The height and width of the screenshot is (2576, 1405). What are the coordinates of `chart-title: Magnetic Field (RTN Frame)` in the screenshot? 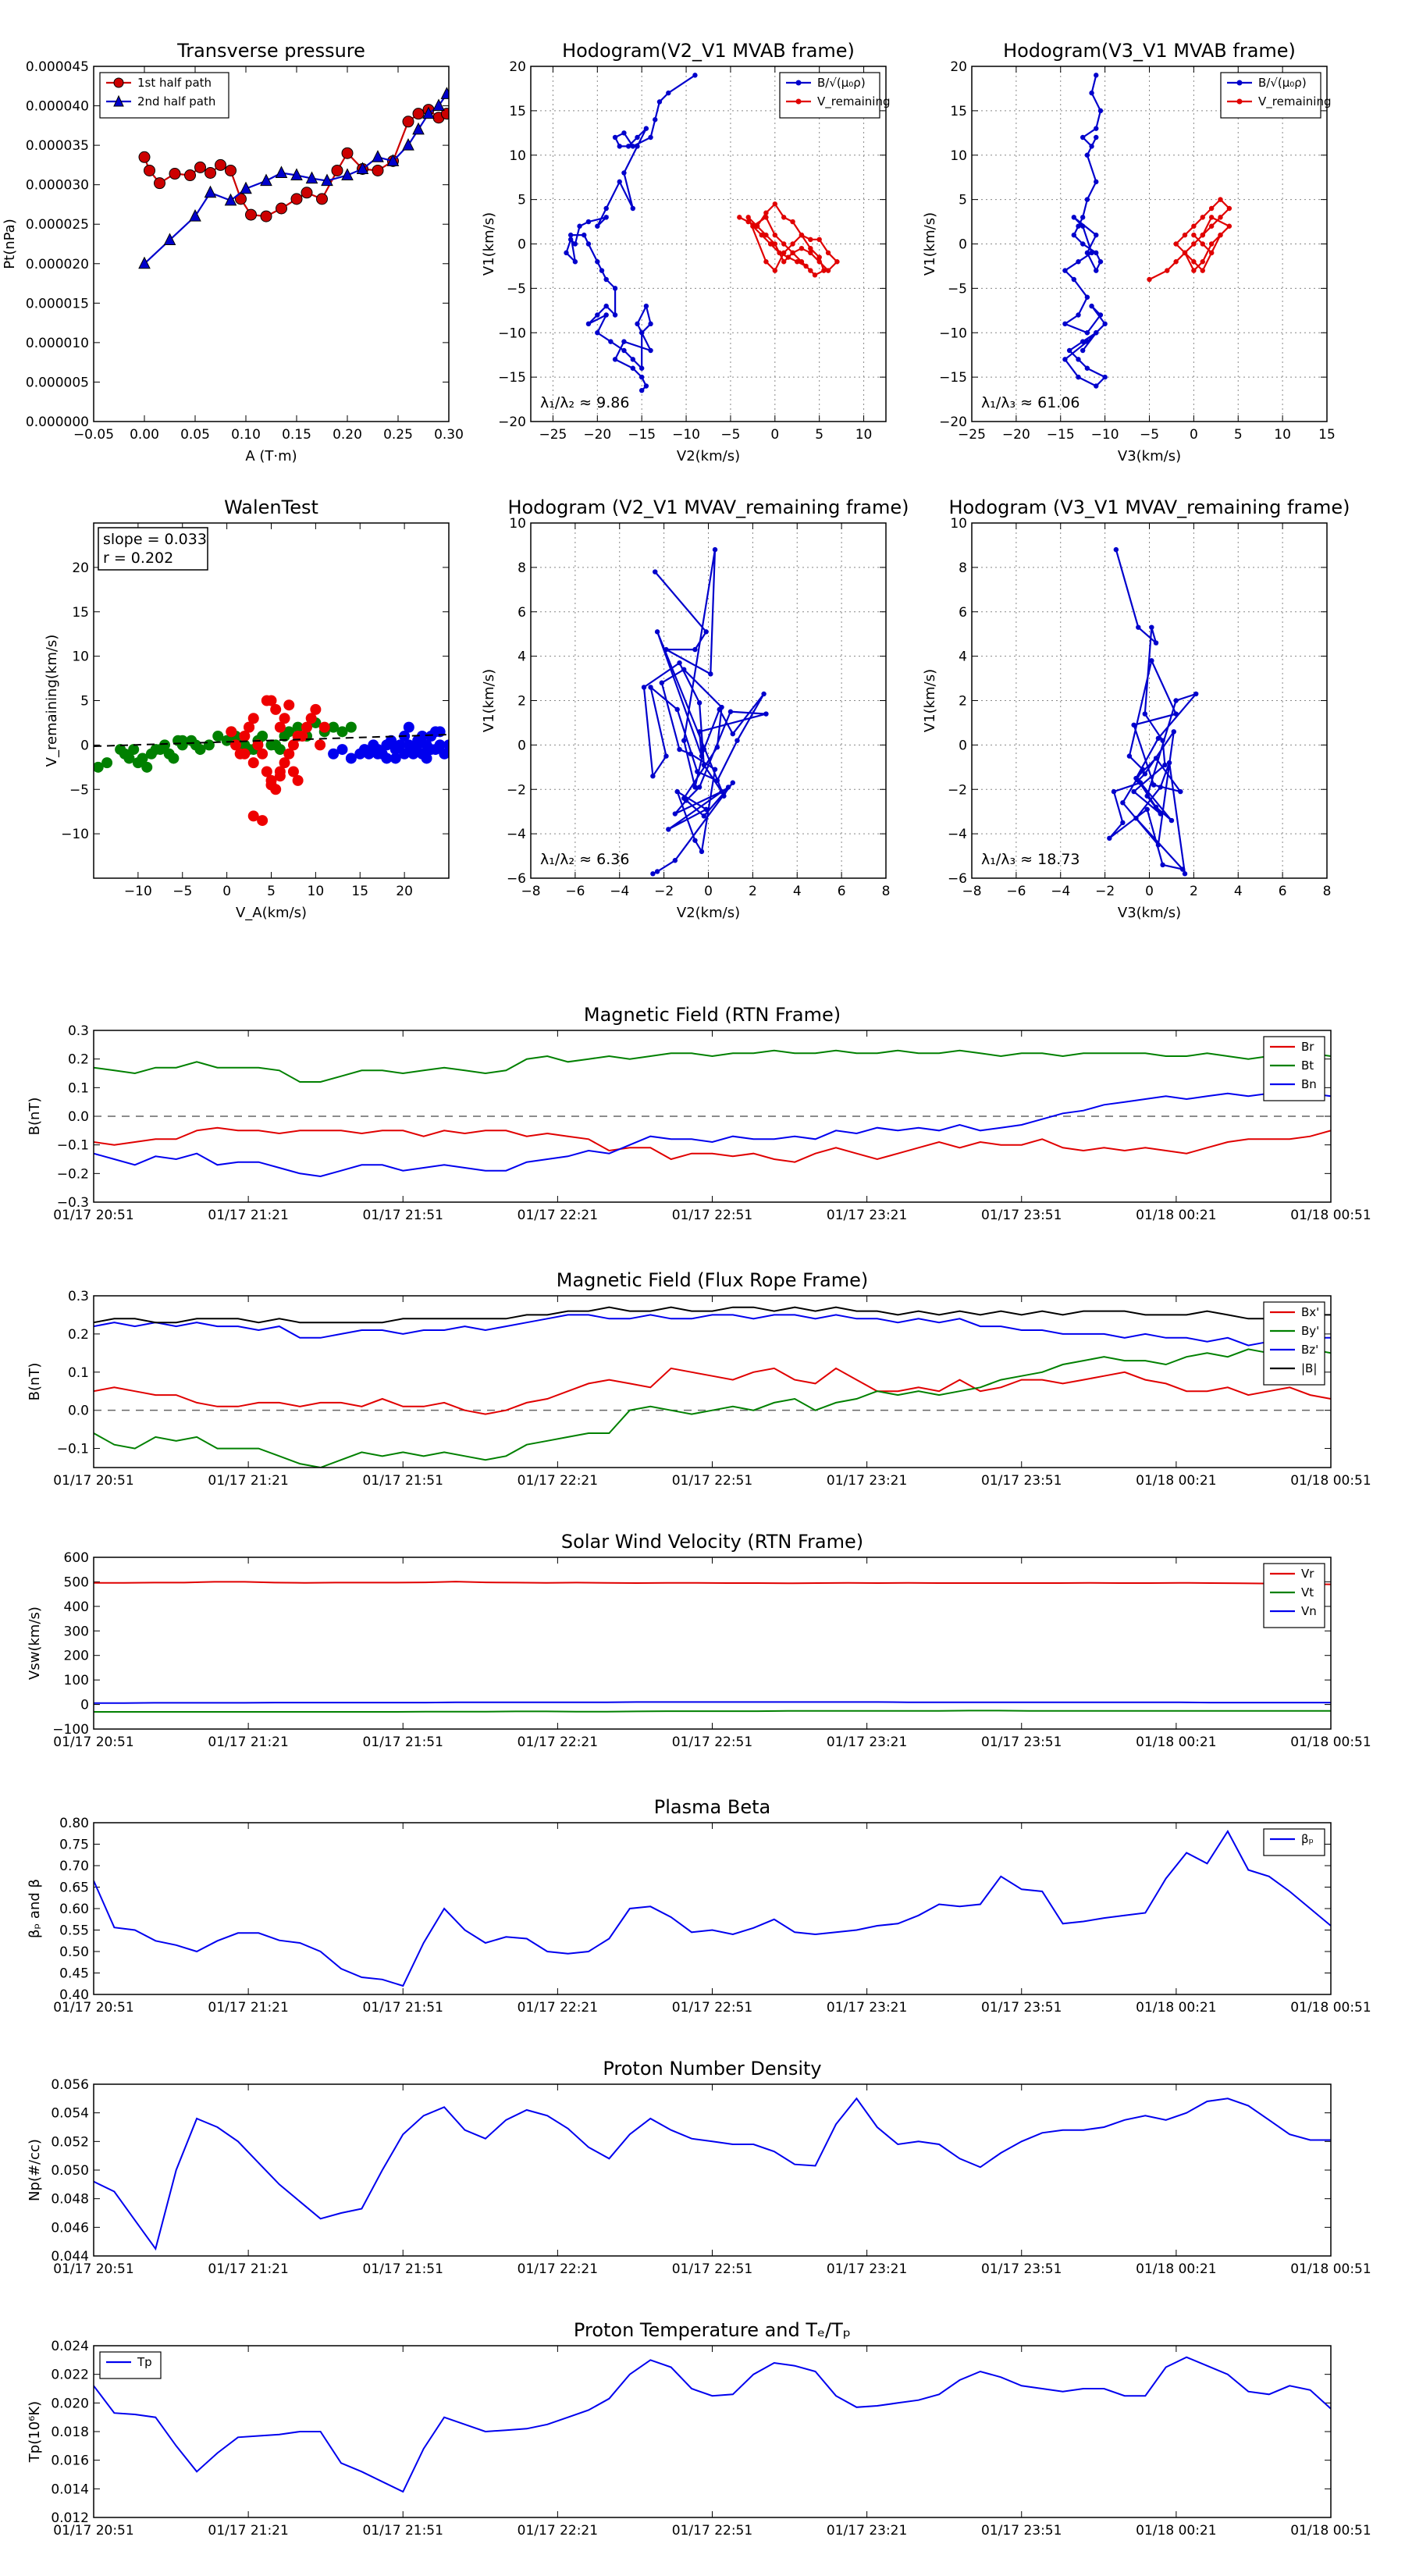 It's located at (713, 1015).